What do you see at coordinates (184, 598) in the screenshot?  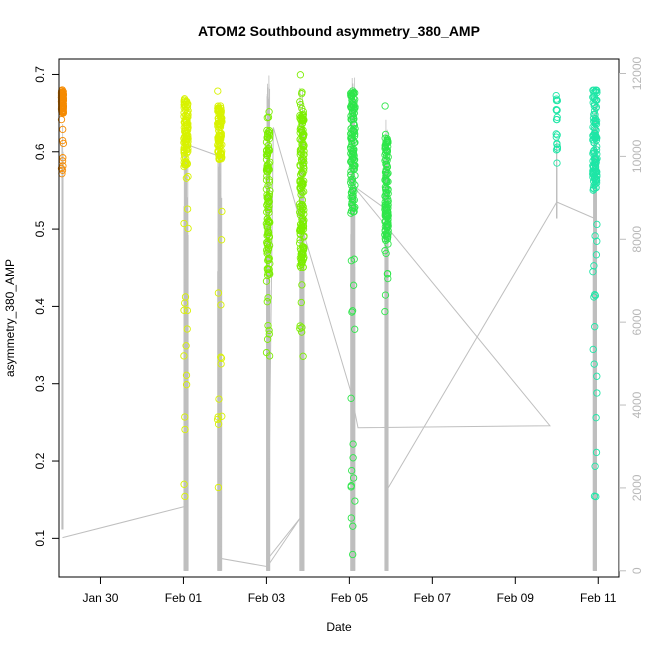 I see `x-tick-label-1: Feb 01` at bounding box center [184, 598].